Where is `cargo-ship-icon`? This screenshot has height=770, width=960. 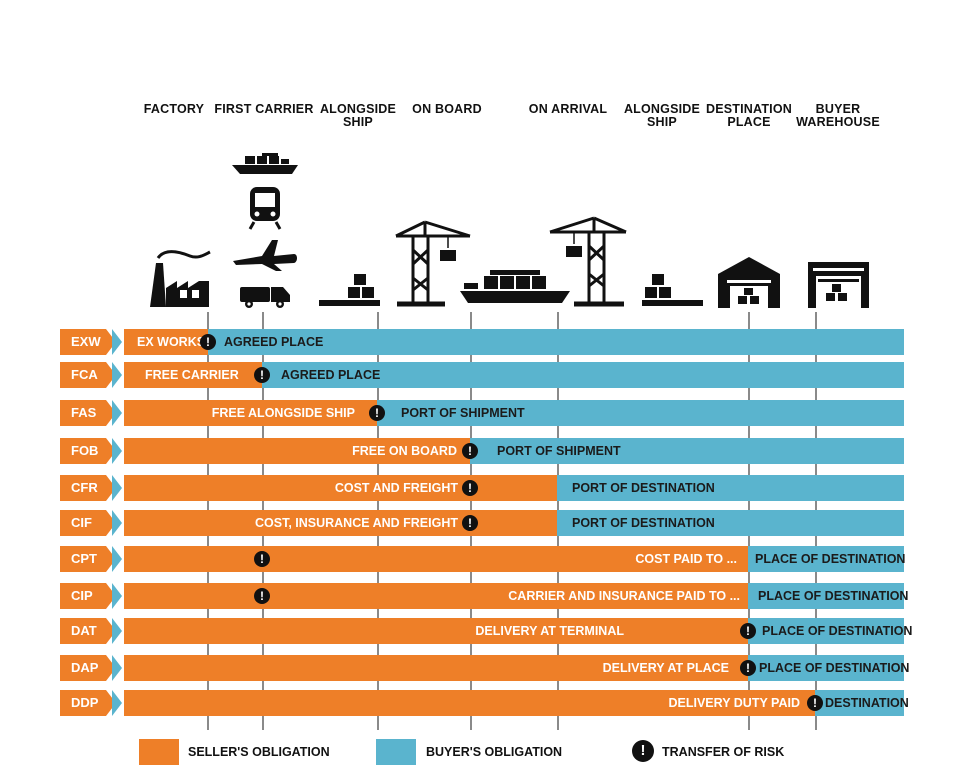
cargo-ship-icon is located at coordinates (515, 286).